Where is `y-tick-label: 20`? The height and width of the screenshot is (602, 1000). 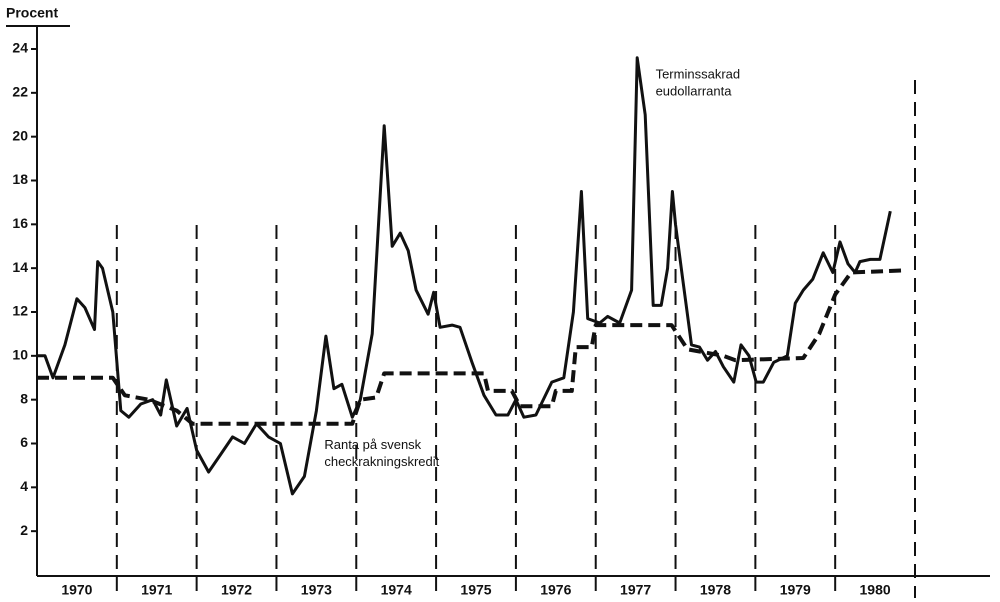 y-tick-label: 20 is located at coordinates (20, 135).